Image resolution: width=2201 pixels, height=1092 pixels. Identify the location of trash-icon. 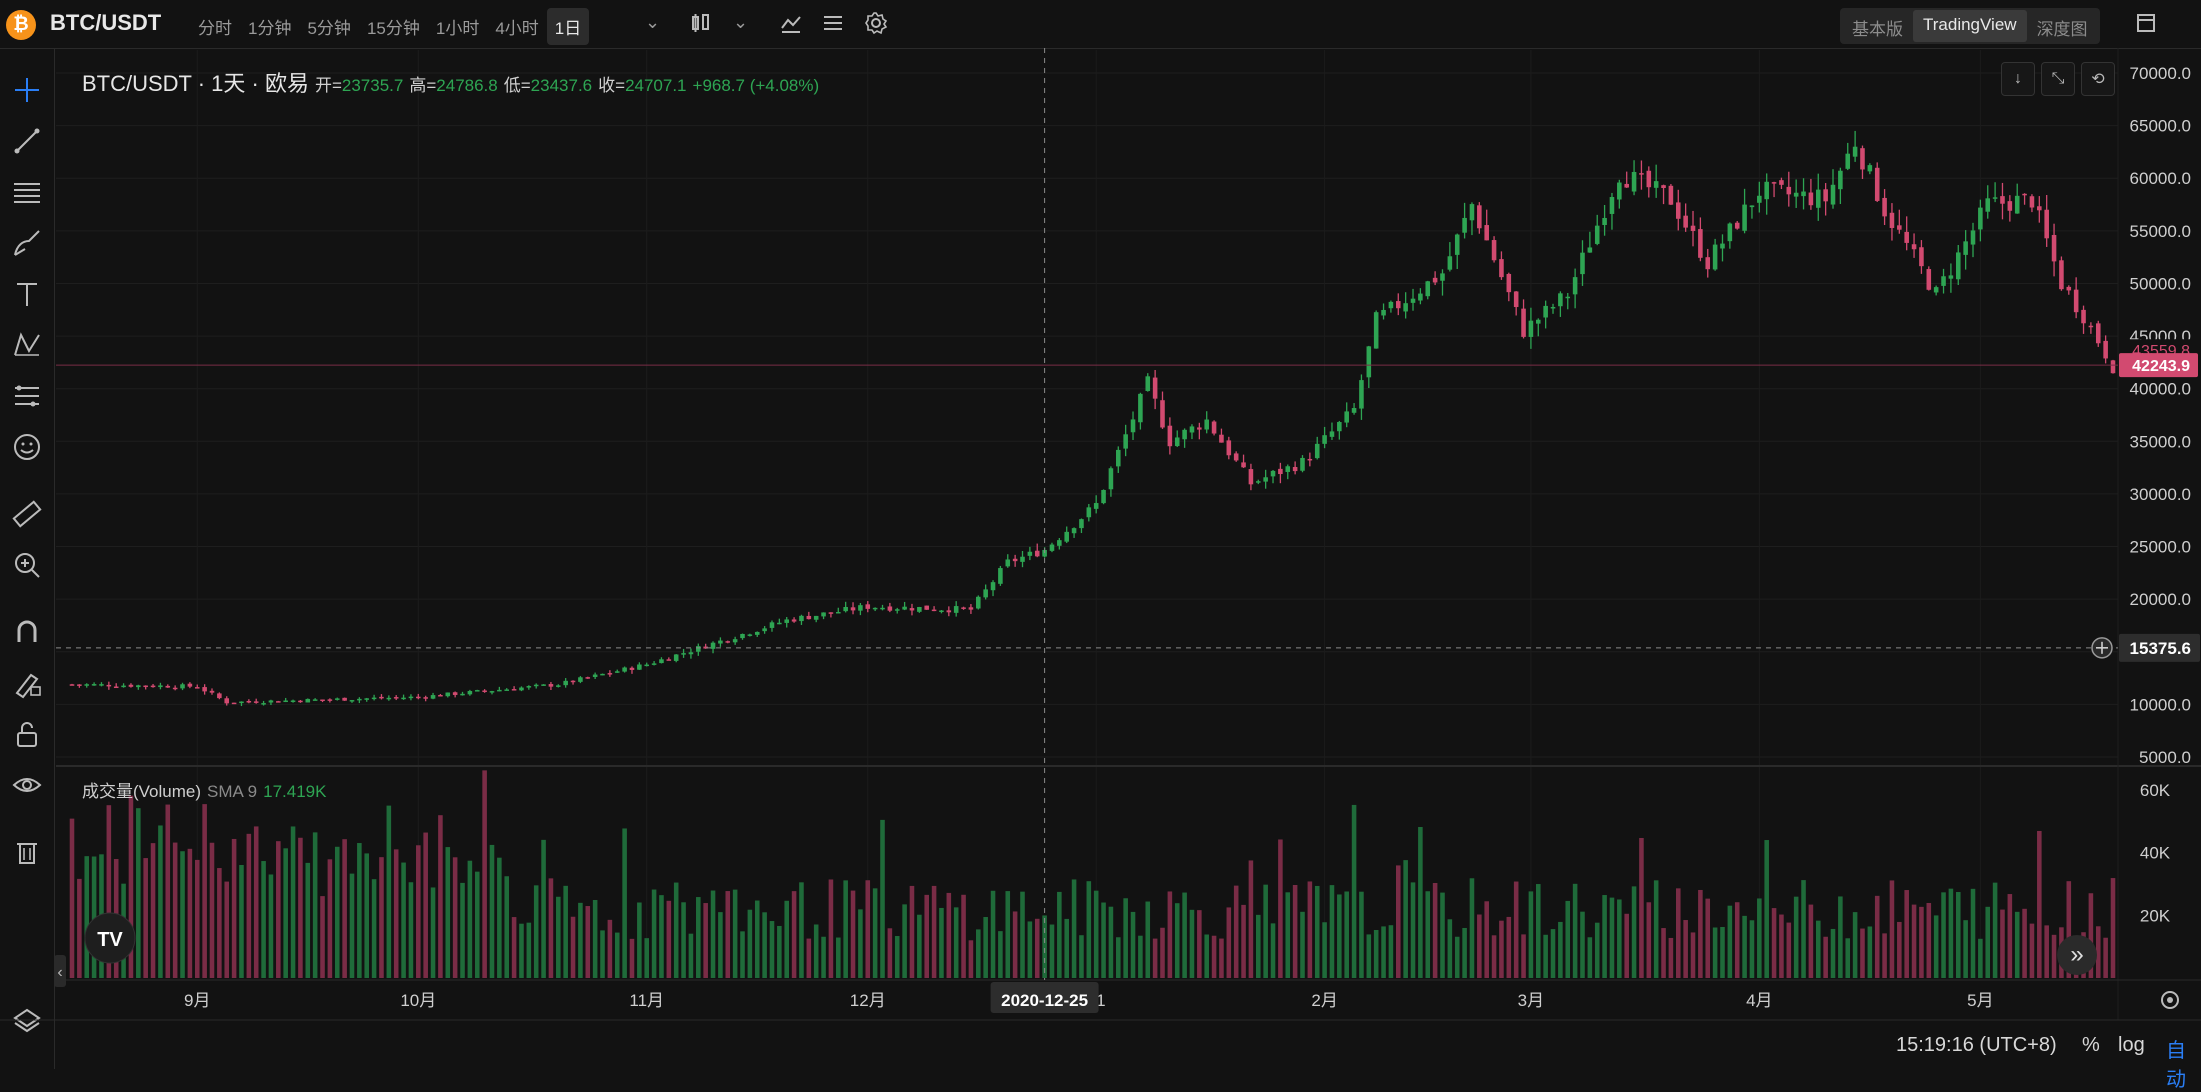
(27, 852).